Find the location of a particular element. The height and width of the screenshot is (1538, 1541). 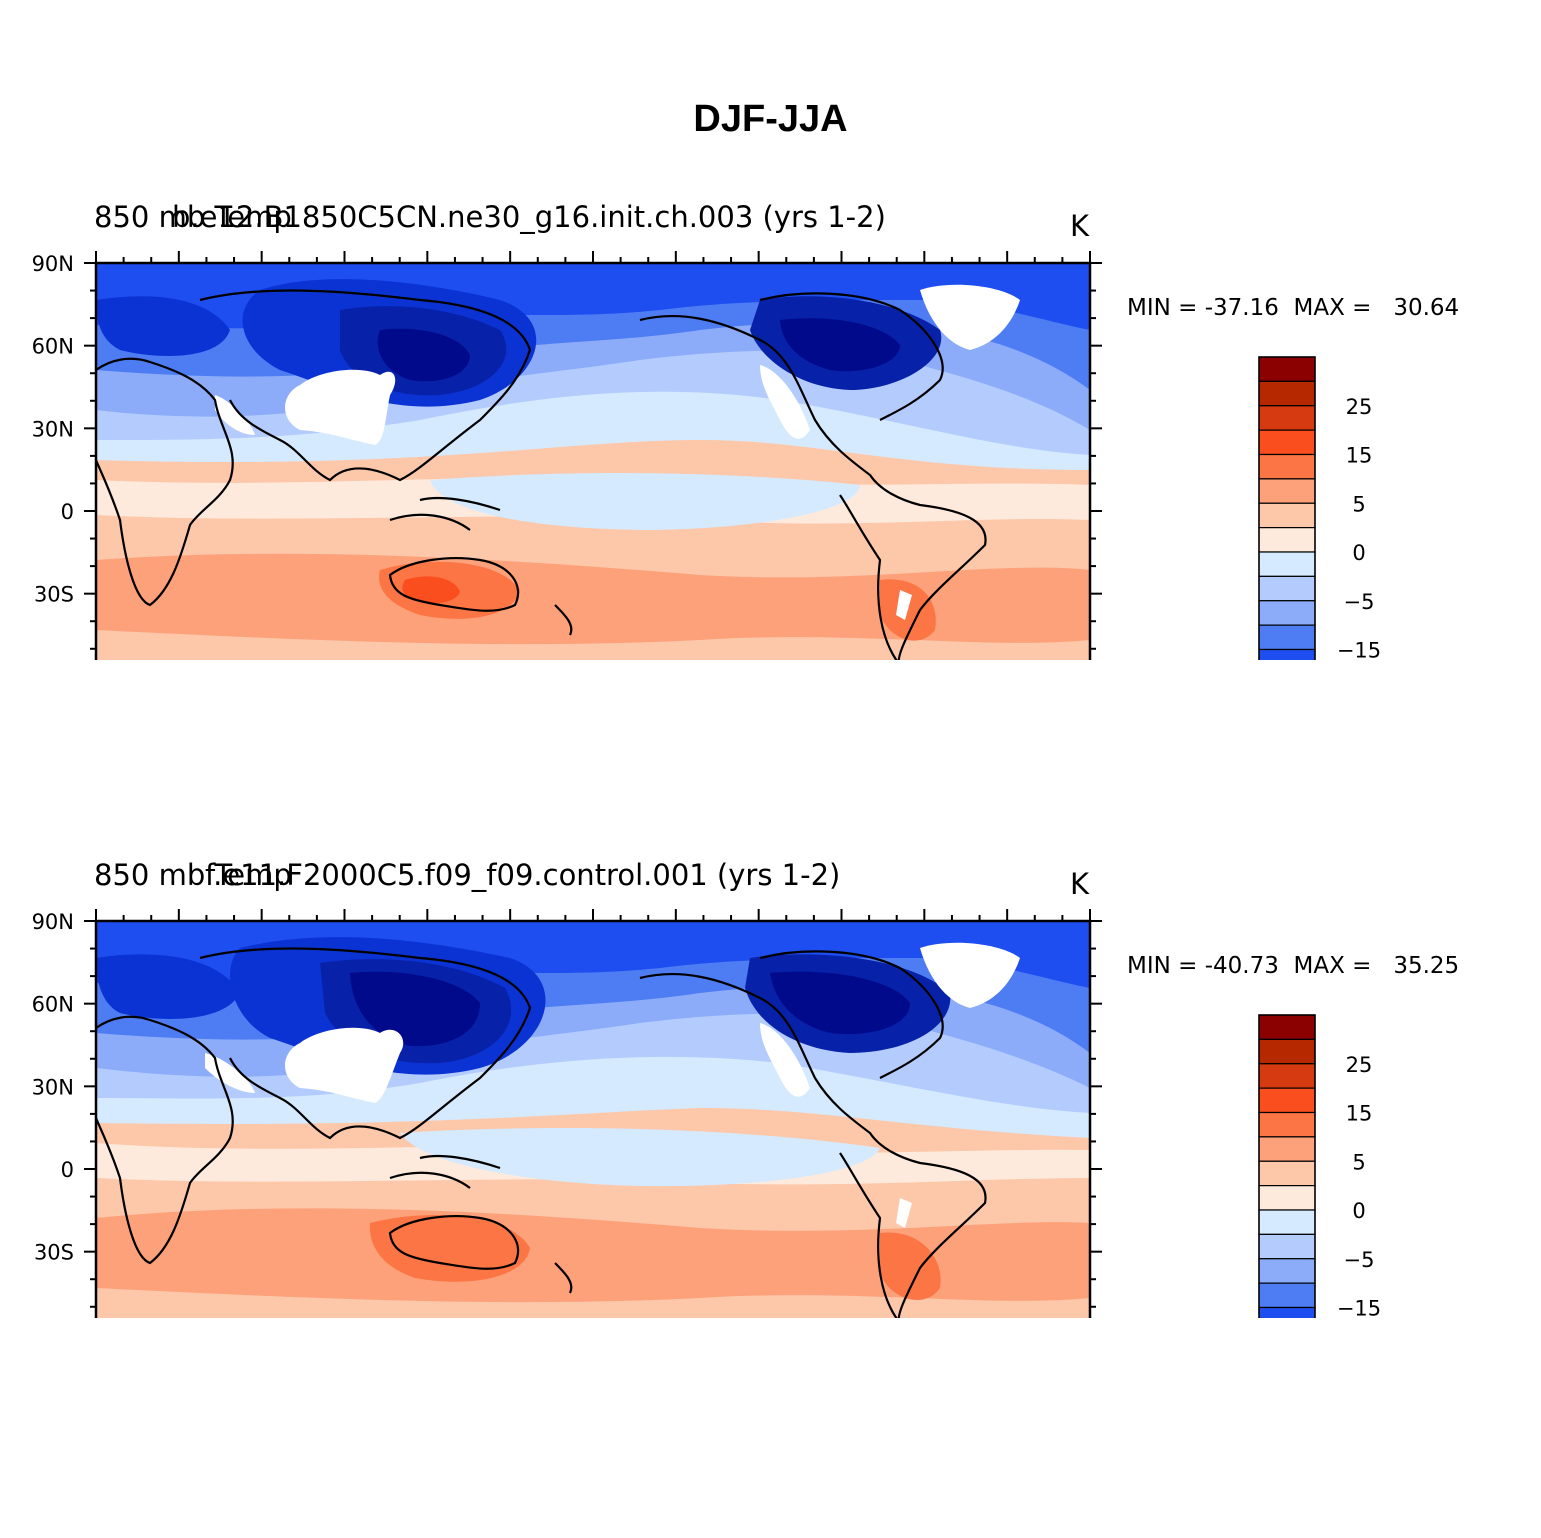

lat-labels-2: 90N60N30N030S60S90S is located at coordinates (53, 1087).